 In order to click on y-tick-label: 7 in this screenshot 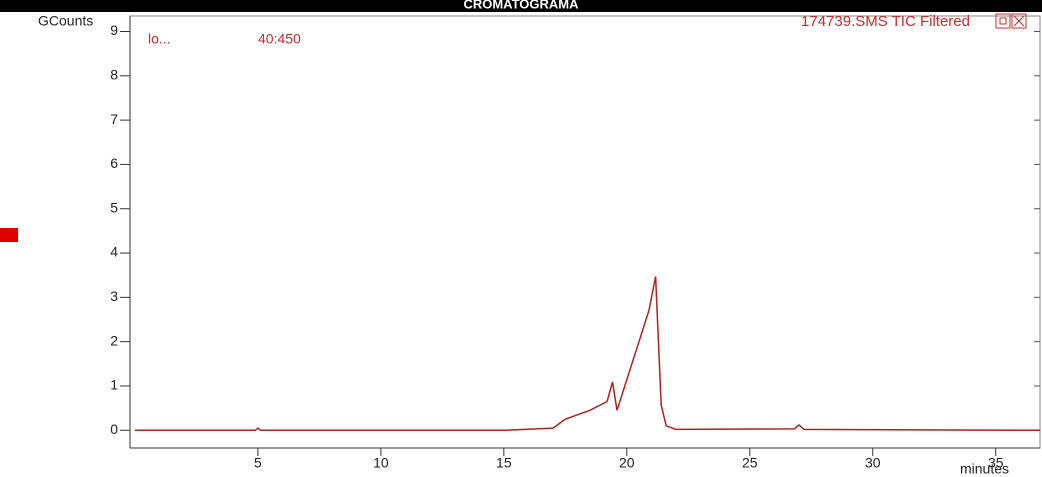, I will do `click(114, 119)`.